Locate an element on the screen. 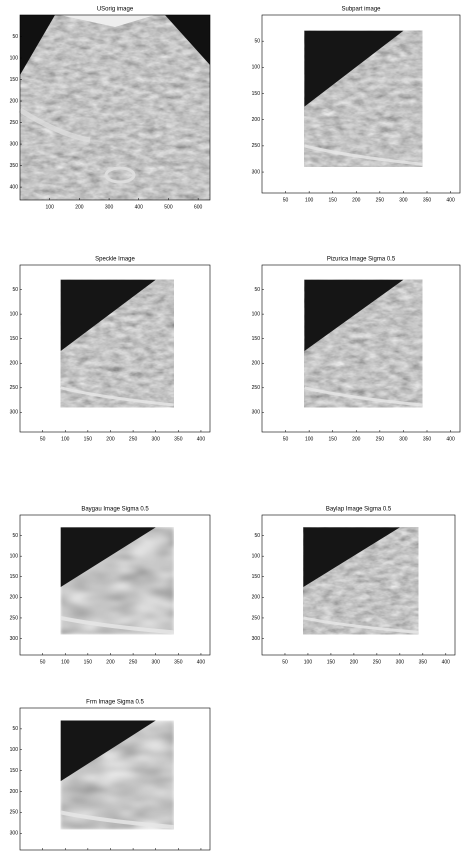 Image resolution: width=461 pixels, height=854 pixels. image-ring is located at coordinates (120, 175).